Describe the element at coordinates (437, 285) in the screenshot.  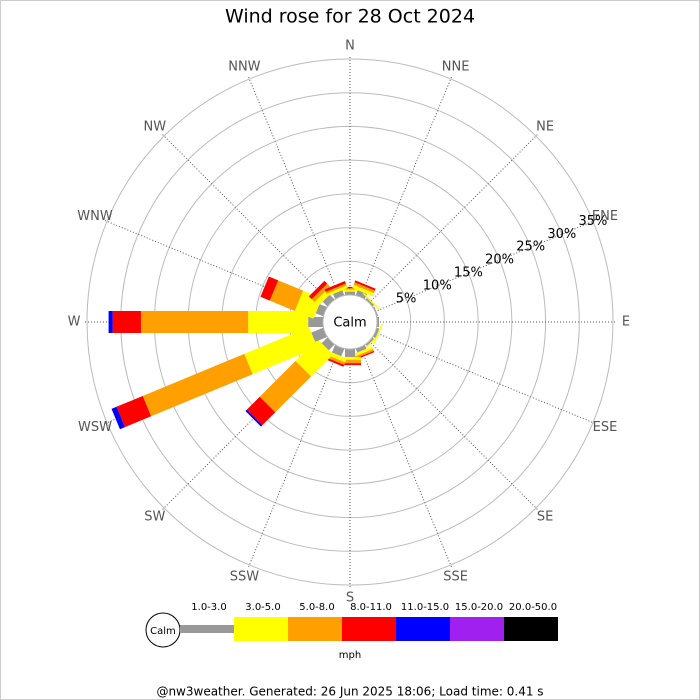
I see `r-tick-label: 10%` at that location.